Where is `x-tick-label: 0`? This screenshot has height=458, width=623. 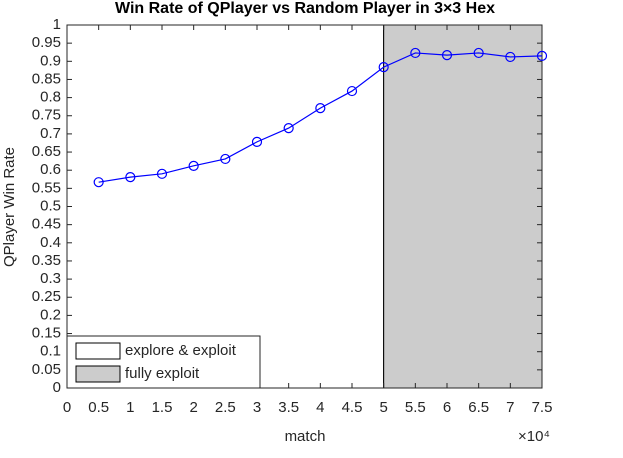 x-tick-label: 0 is located at coordinates (67, 407).